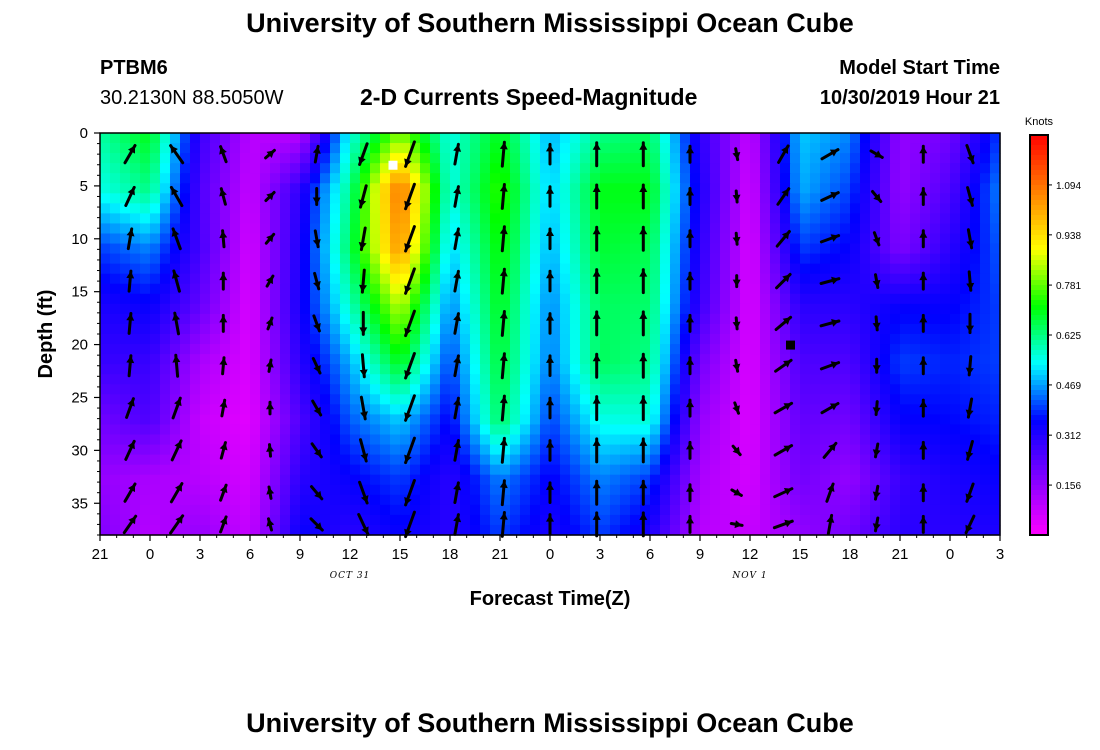 The image size is (1100, 750). What do you see at coordinates (1068, 436) in the screenshot?
I see `colorbar-tick-label: 0.312` at bounding box center [1068, 436].